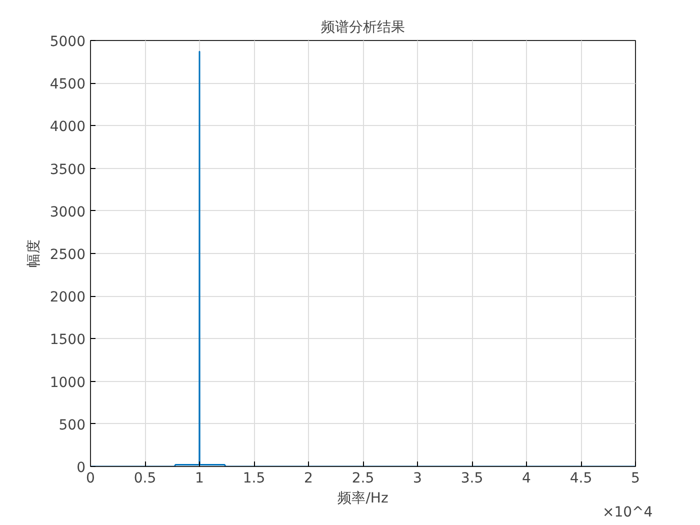  What do you see at coordinates (254, 478) in the screenshot?
I see `x-tick-label: 1.5` at bounding box center [254, 478].